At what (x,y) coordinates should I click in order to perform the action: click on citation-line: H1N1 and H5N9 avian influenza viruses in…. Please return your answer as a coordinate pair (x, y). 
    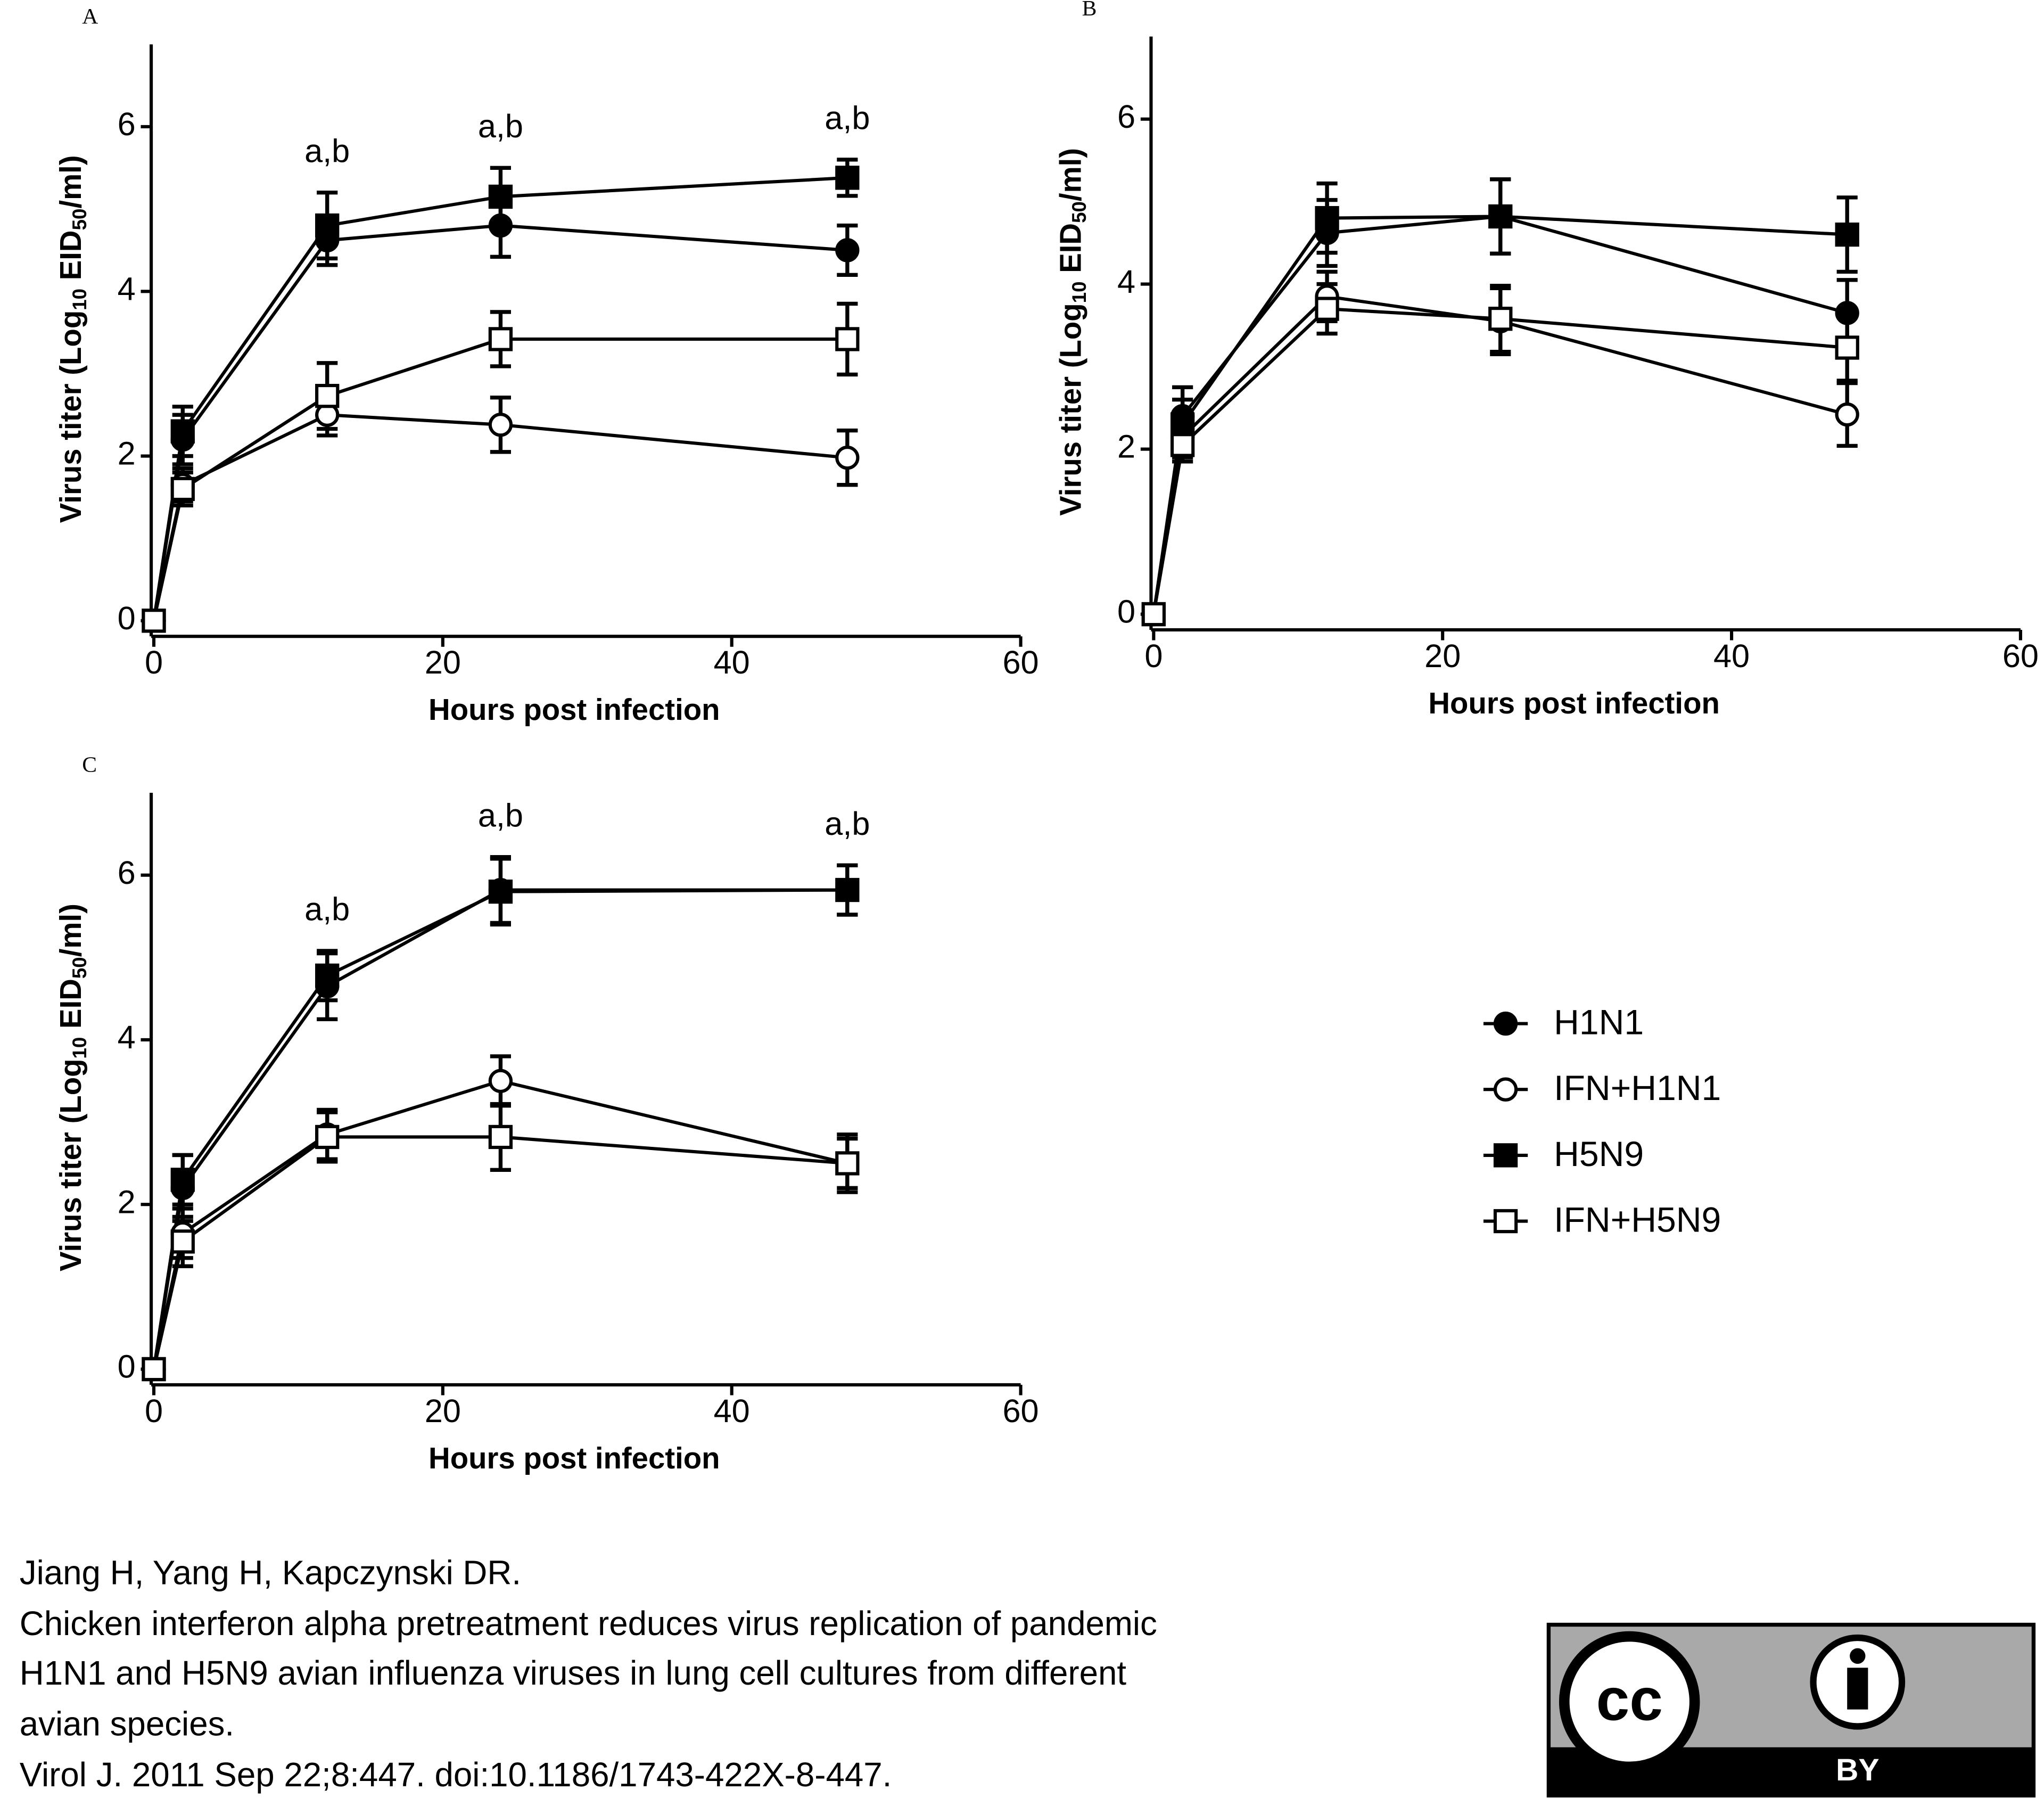
    Looking at the image, I should click on (573, 1673).